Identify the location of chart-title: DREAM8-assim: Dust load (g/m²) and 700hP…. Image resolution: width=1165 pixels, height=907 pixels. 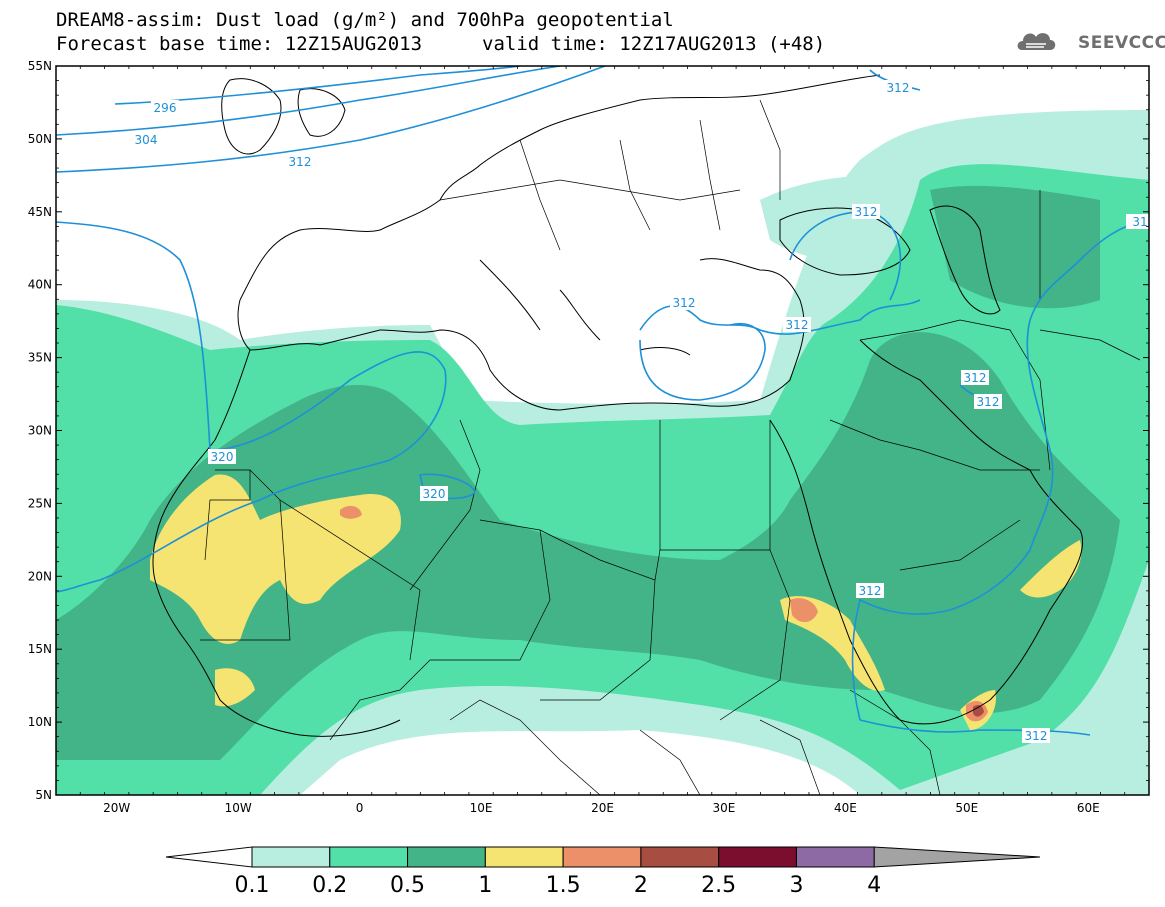
(365, 20).